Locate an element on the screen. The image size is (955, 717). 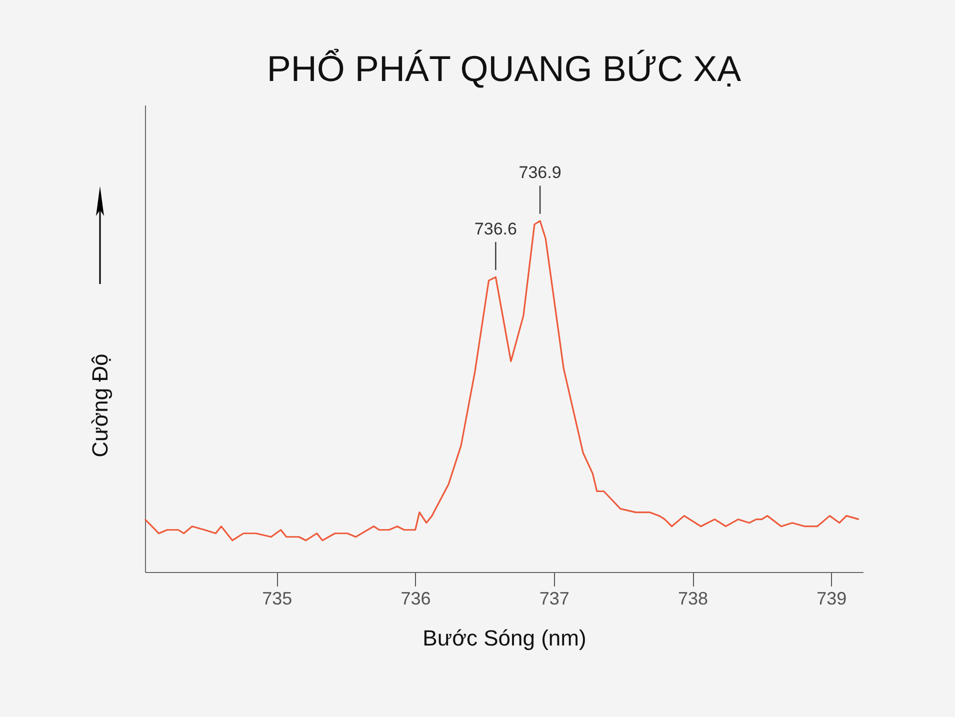
annotation: 736.6 is located at coordinates (495, 228).